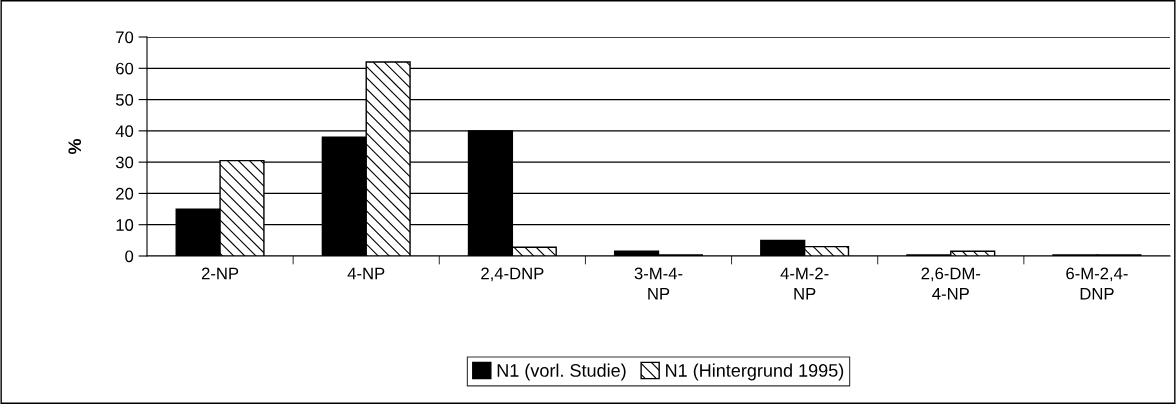  I want to click on y-tick-label: 20, so click(125, 193).